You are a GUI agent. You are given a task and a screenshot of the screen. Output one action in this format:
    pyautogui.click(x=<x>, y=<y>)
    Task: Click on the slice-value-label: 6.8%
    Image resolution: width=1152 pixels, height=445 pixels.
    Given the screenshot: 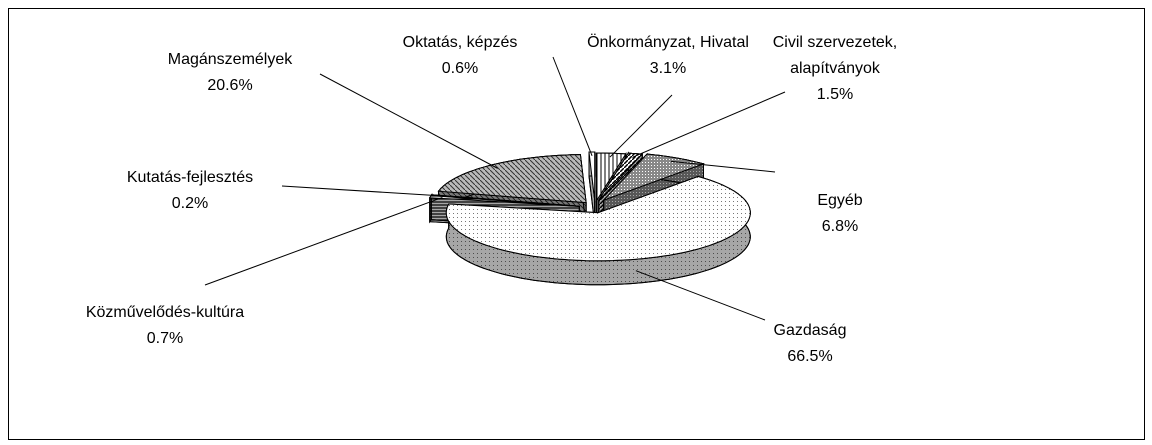 What is the action you would take?
    pyautogui.click(x=840, y=226)
    